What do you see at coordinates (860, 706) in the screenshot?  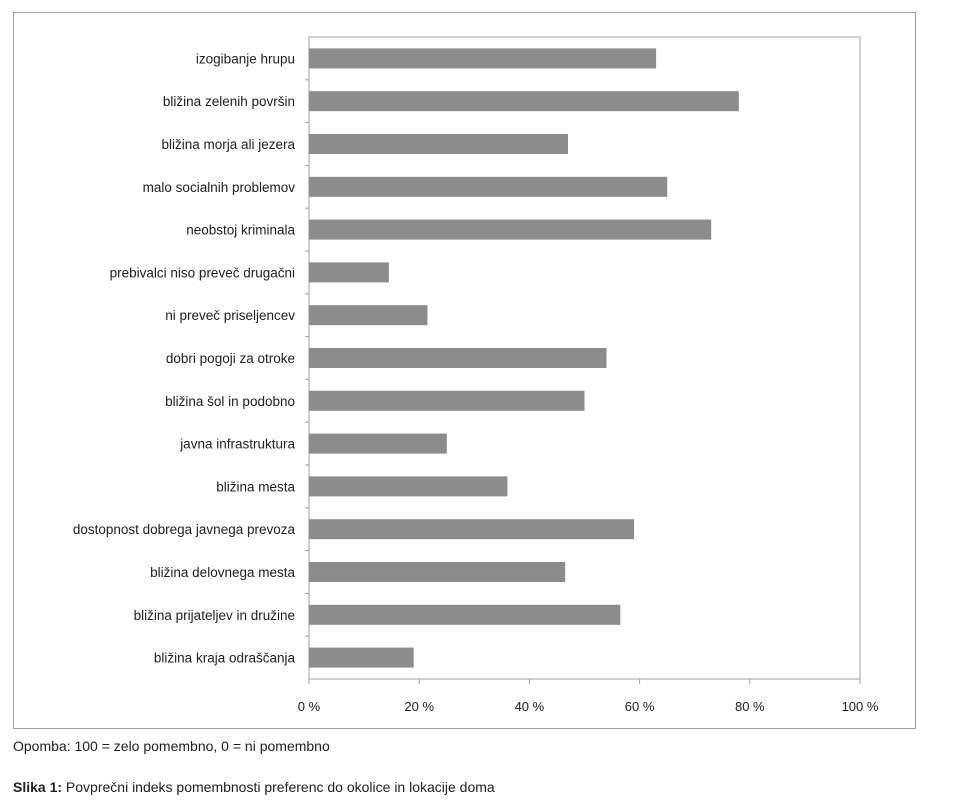 I see `x-tick-label: 100 %` at bounding box center [860, 706].